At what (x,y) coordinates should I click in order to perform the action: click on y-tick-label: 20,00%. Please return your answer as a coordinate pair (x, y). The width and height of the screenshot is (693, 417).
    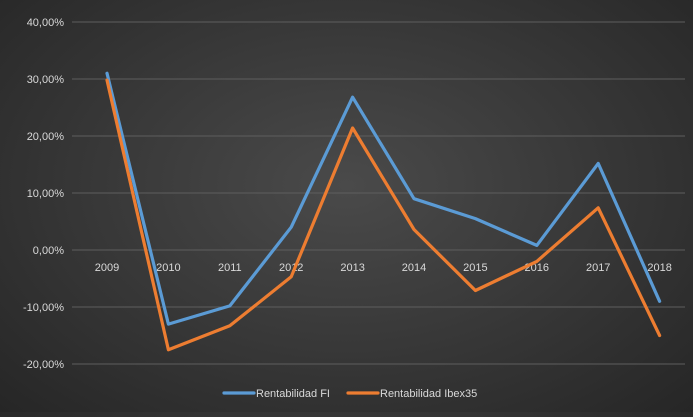
    Looking at the image, I should click on (46, 137).